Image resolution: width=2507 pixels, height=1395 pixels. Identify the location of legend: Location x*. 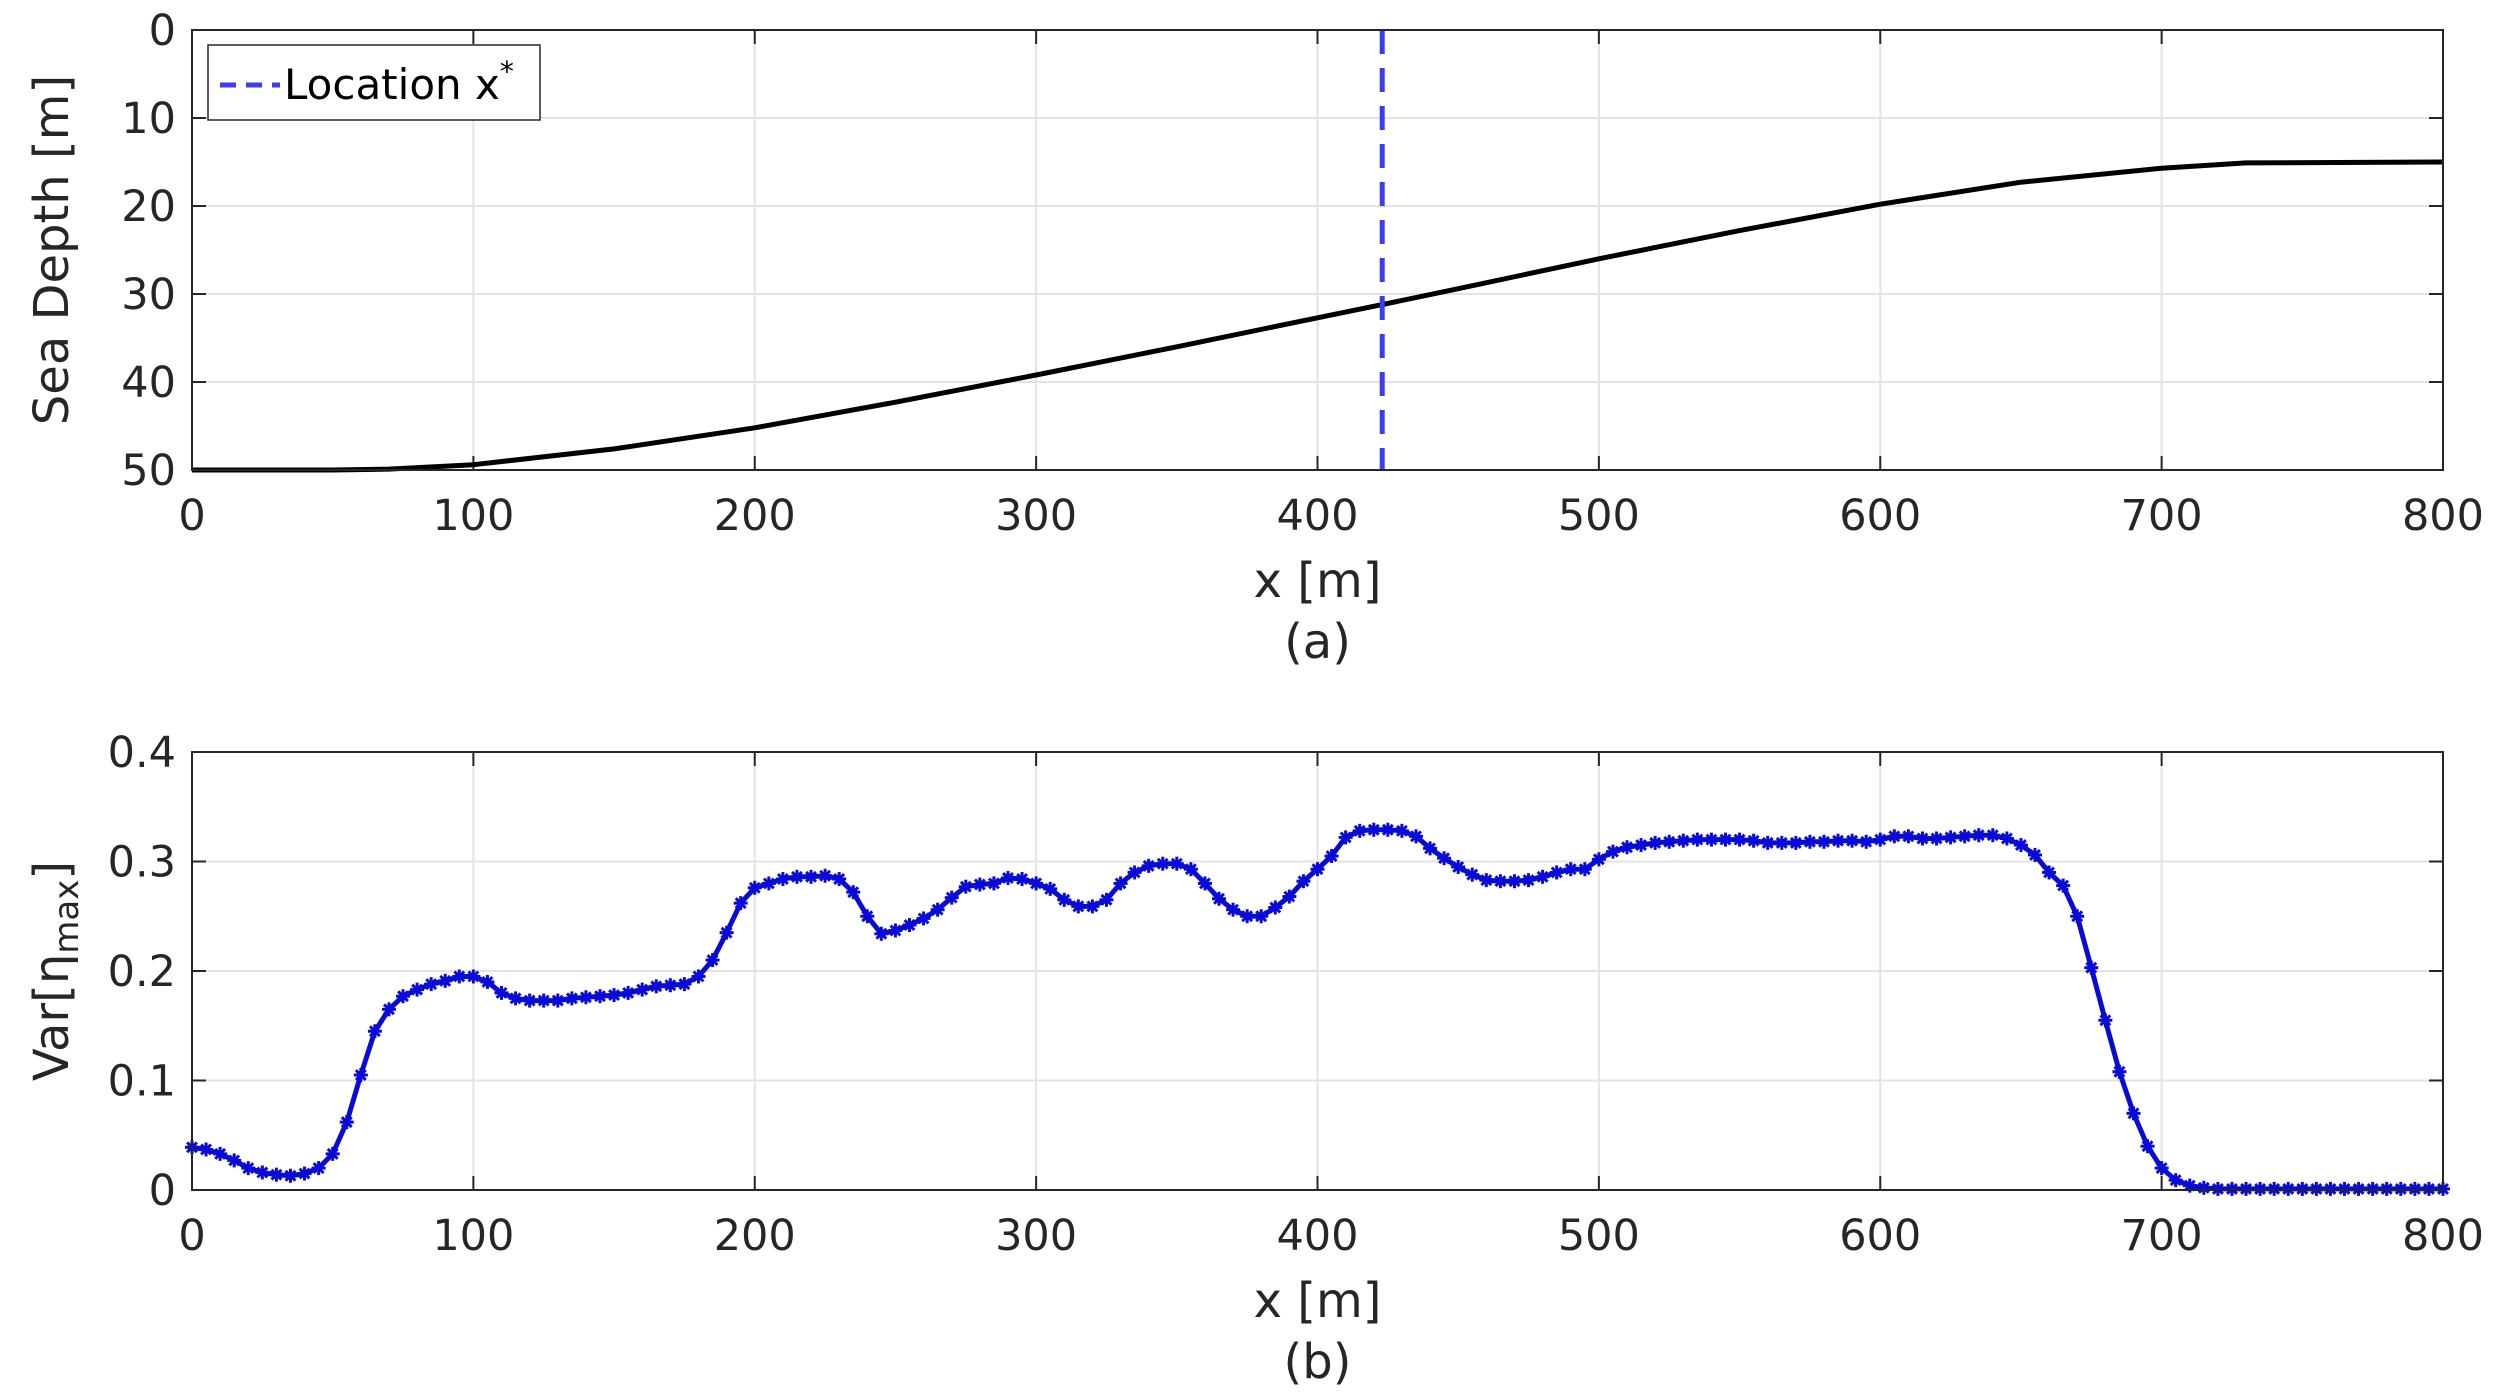
(374, 82).